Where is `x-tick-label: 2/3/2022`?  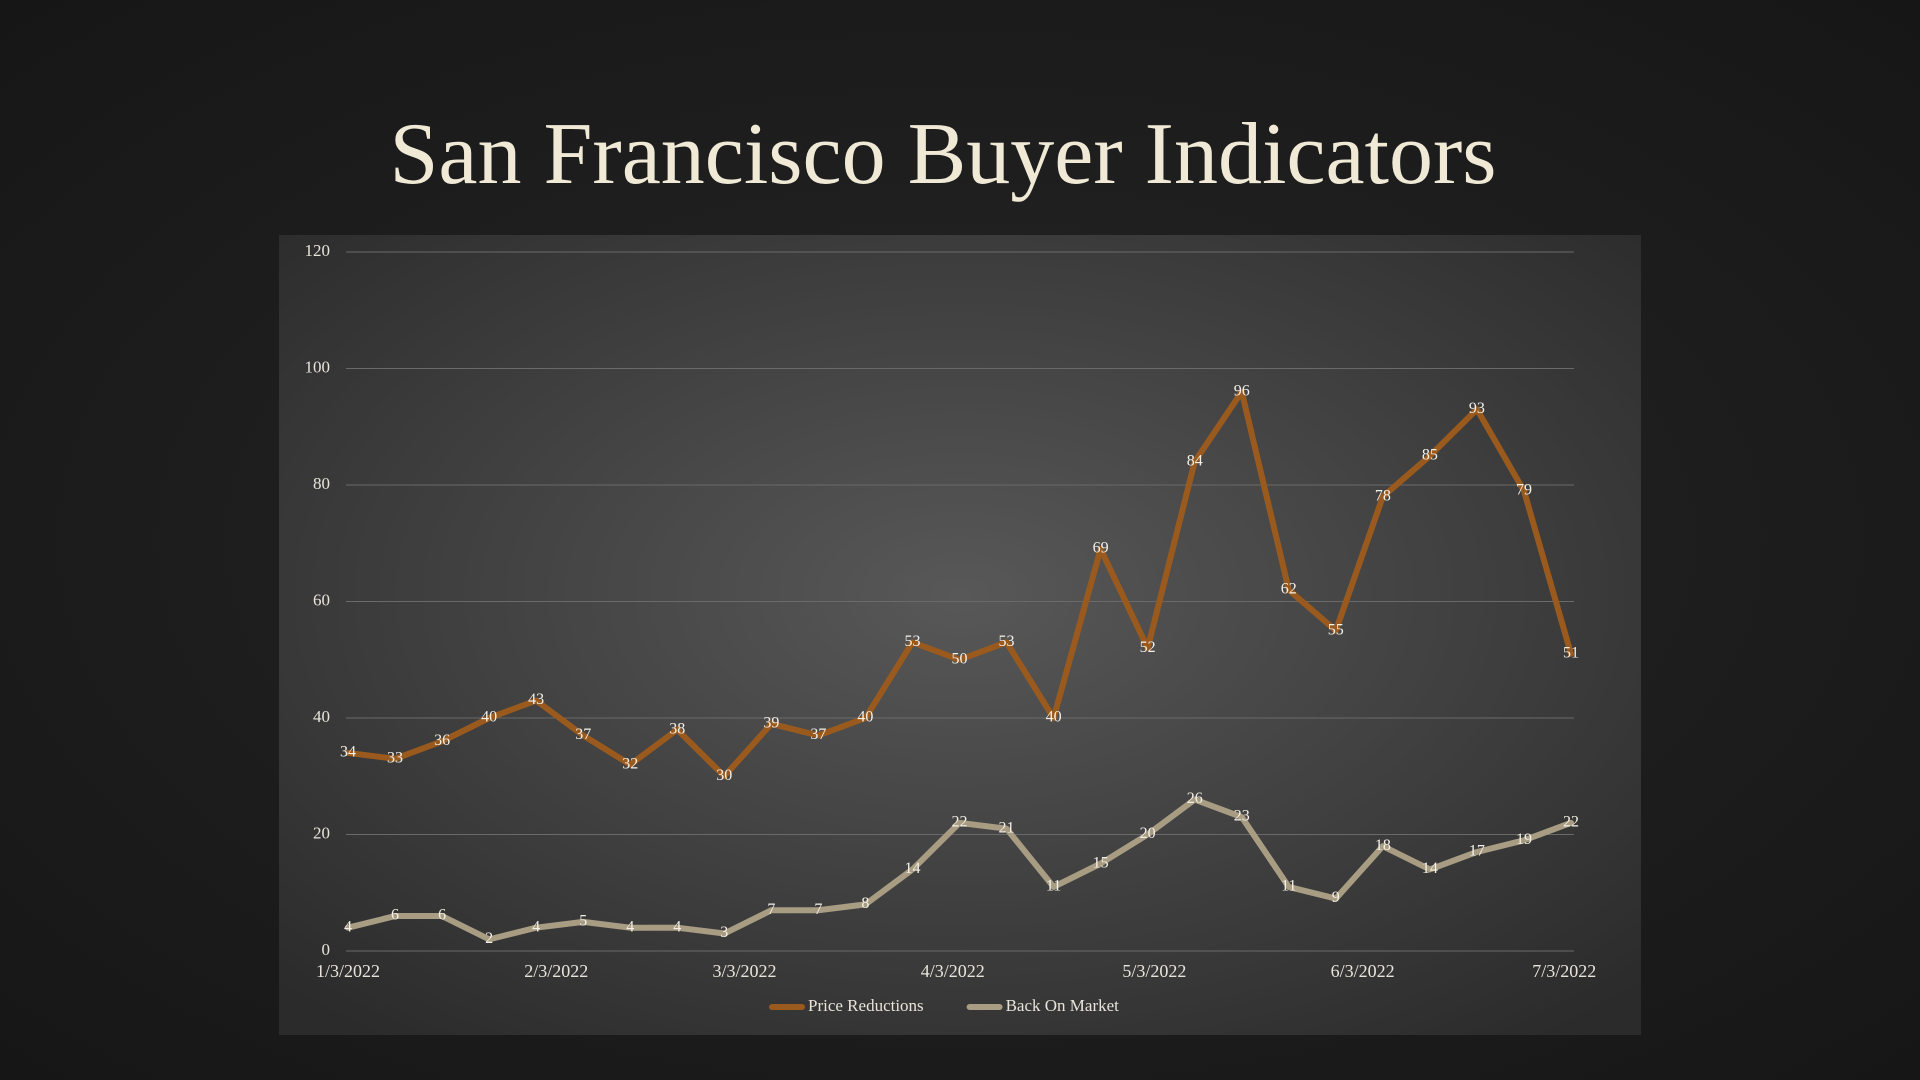 x-tick-label: 2/3/2022 is located at coordinates (556, 971).